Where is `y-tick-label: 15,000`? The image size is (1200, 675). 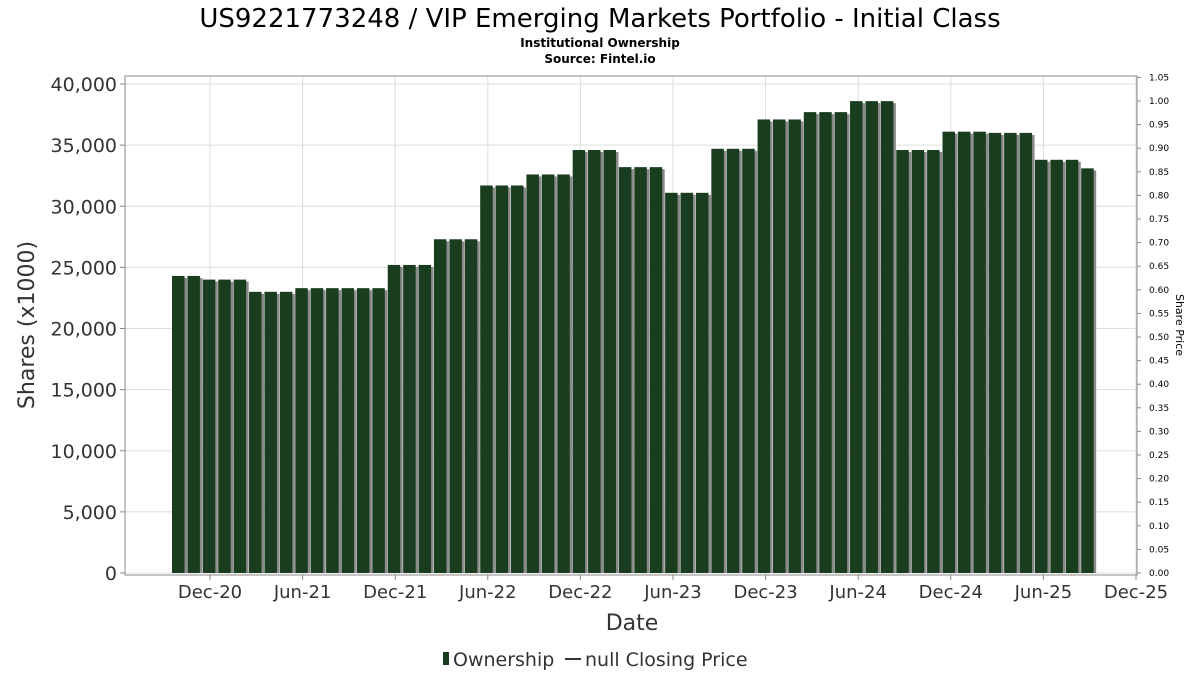 y-tick-label: 15,000 is located at coordinates (84, 391).